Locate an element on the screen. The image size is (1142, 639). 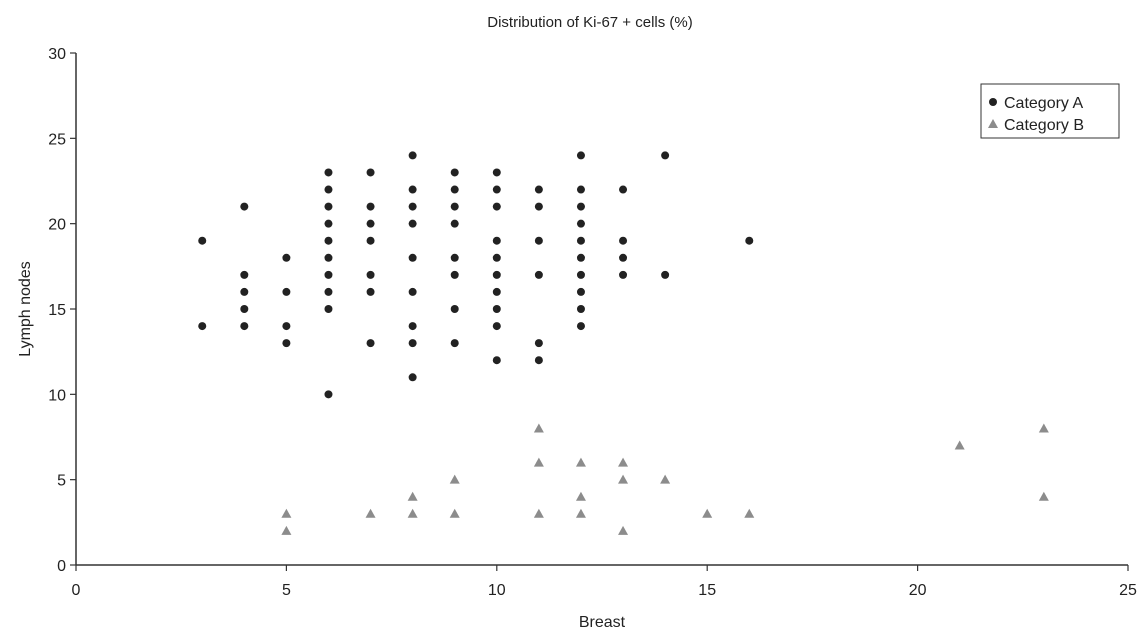
legend-label: Category B is located at coordinates (1044, 125).